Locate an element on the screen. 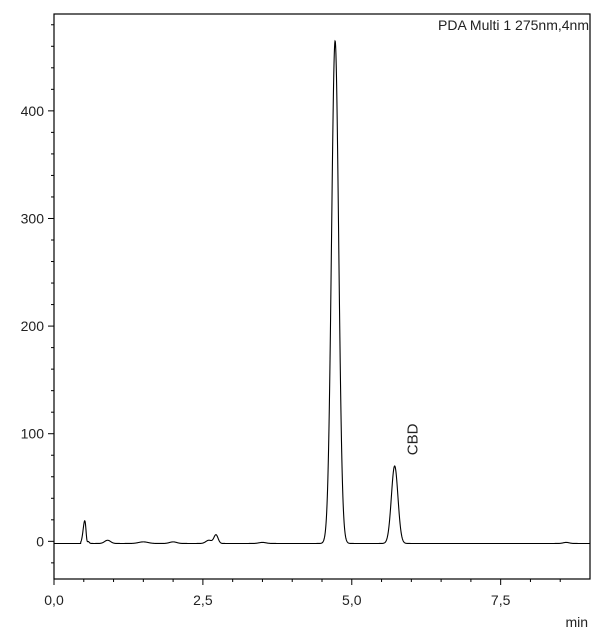  x-tick-label: 0,0 is located at coordinates (54, 600).